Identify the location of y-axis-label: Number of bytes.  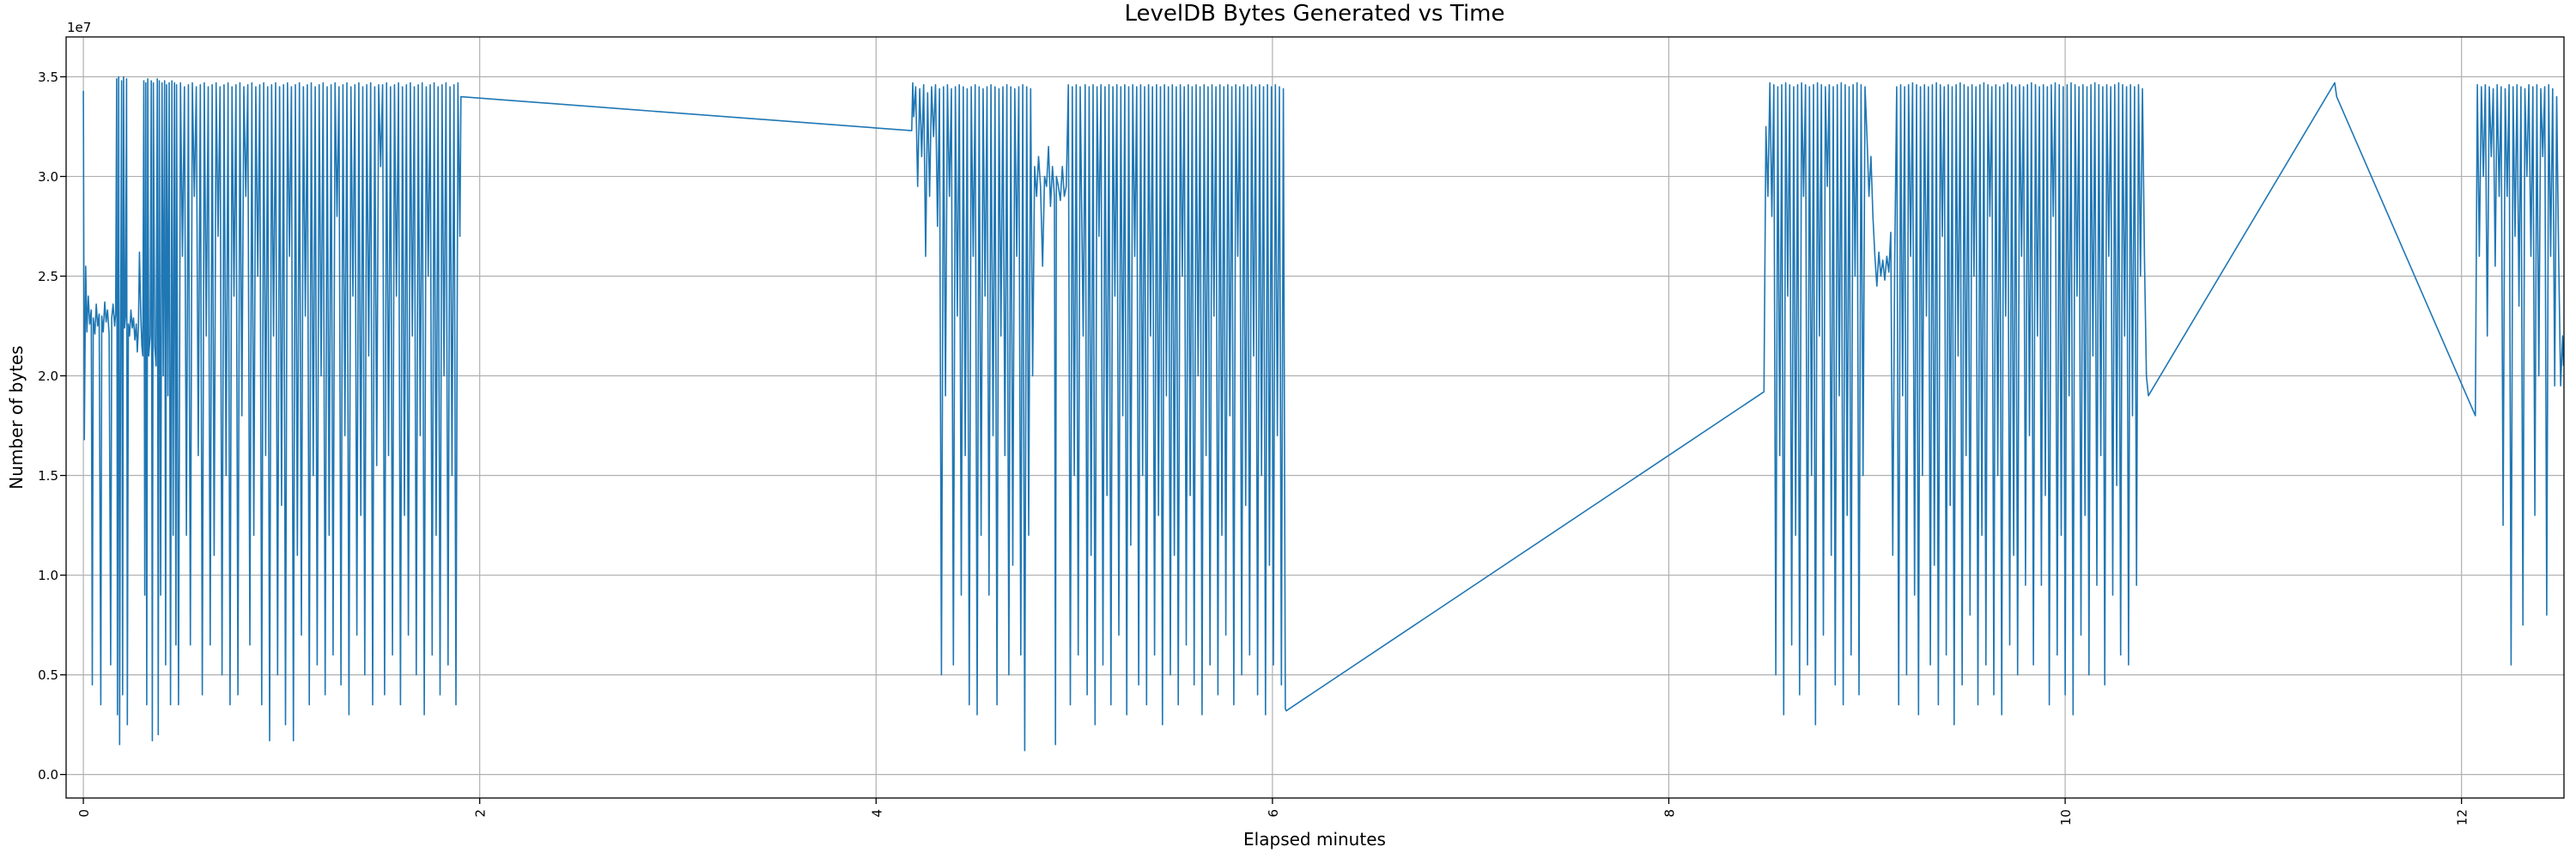
(16, 417).